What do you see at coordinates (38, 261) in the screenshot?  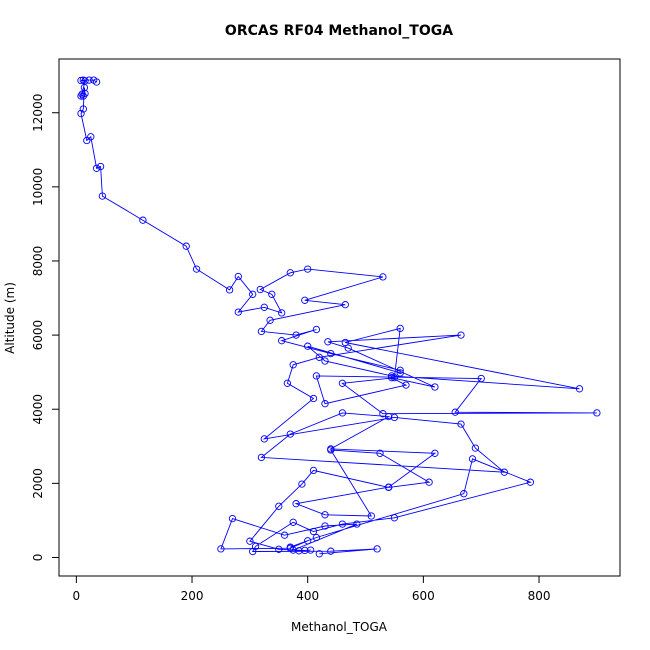 I see `y-tick-label: 8000` at bounding box center [38, 261].